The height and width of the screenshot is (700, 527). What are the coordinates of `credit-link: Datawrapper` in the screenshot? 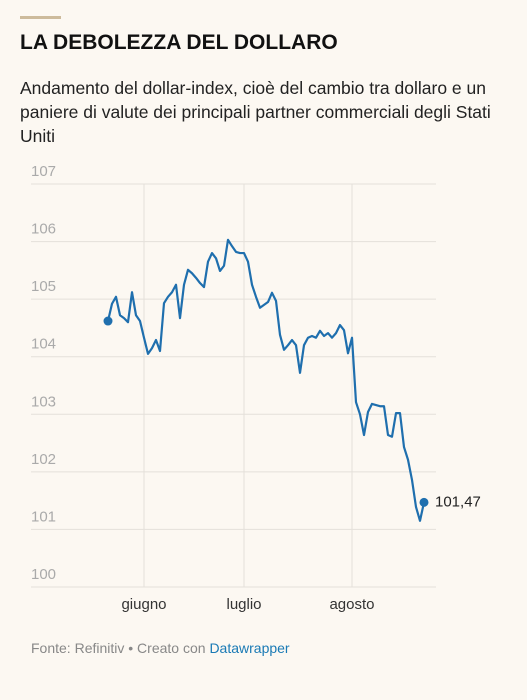 It's located at (249, 648).